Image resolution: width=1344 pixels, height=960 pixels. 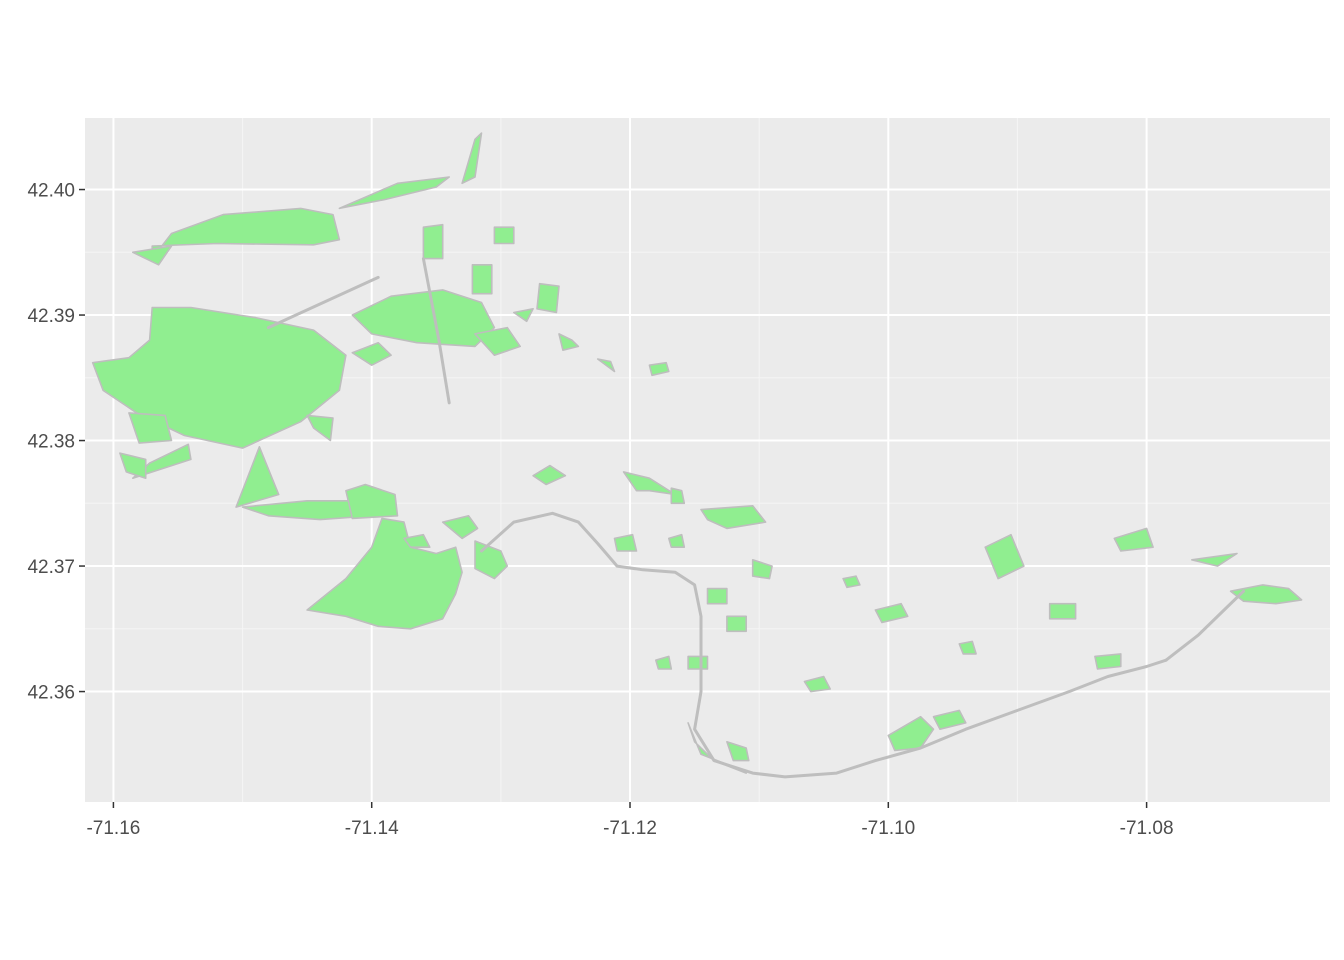 I want to click on park-charles-river-basin, so click(x=384, y=573).